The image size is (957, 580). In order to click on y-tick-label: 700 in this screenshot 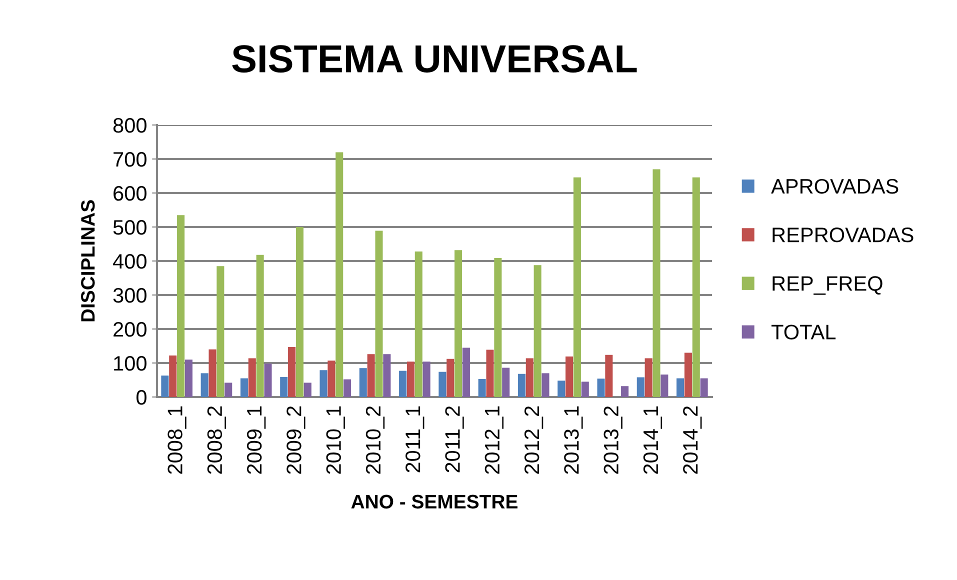, I will do `click(130, 159)`.